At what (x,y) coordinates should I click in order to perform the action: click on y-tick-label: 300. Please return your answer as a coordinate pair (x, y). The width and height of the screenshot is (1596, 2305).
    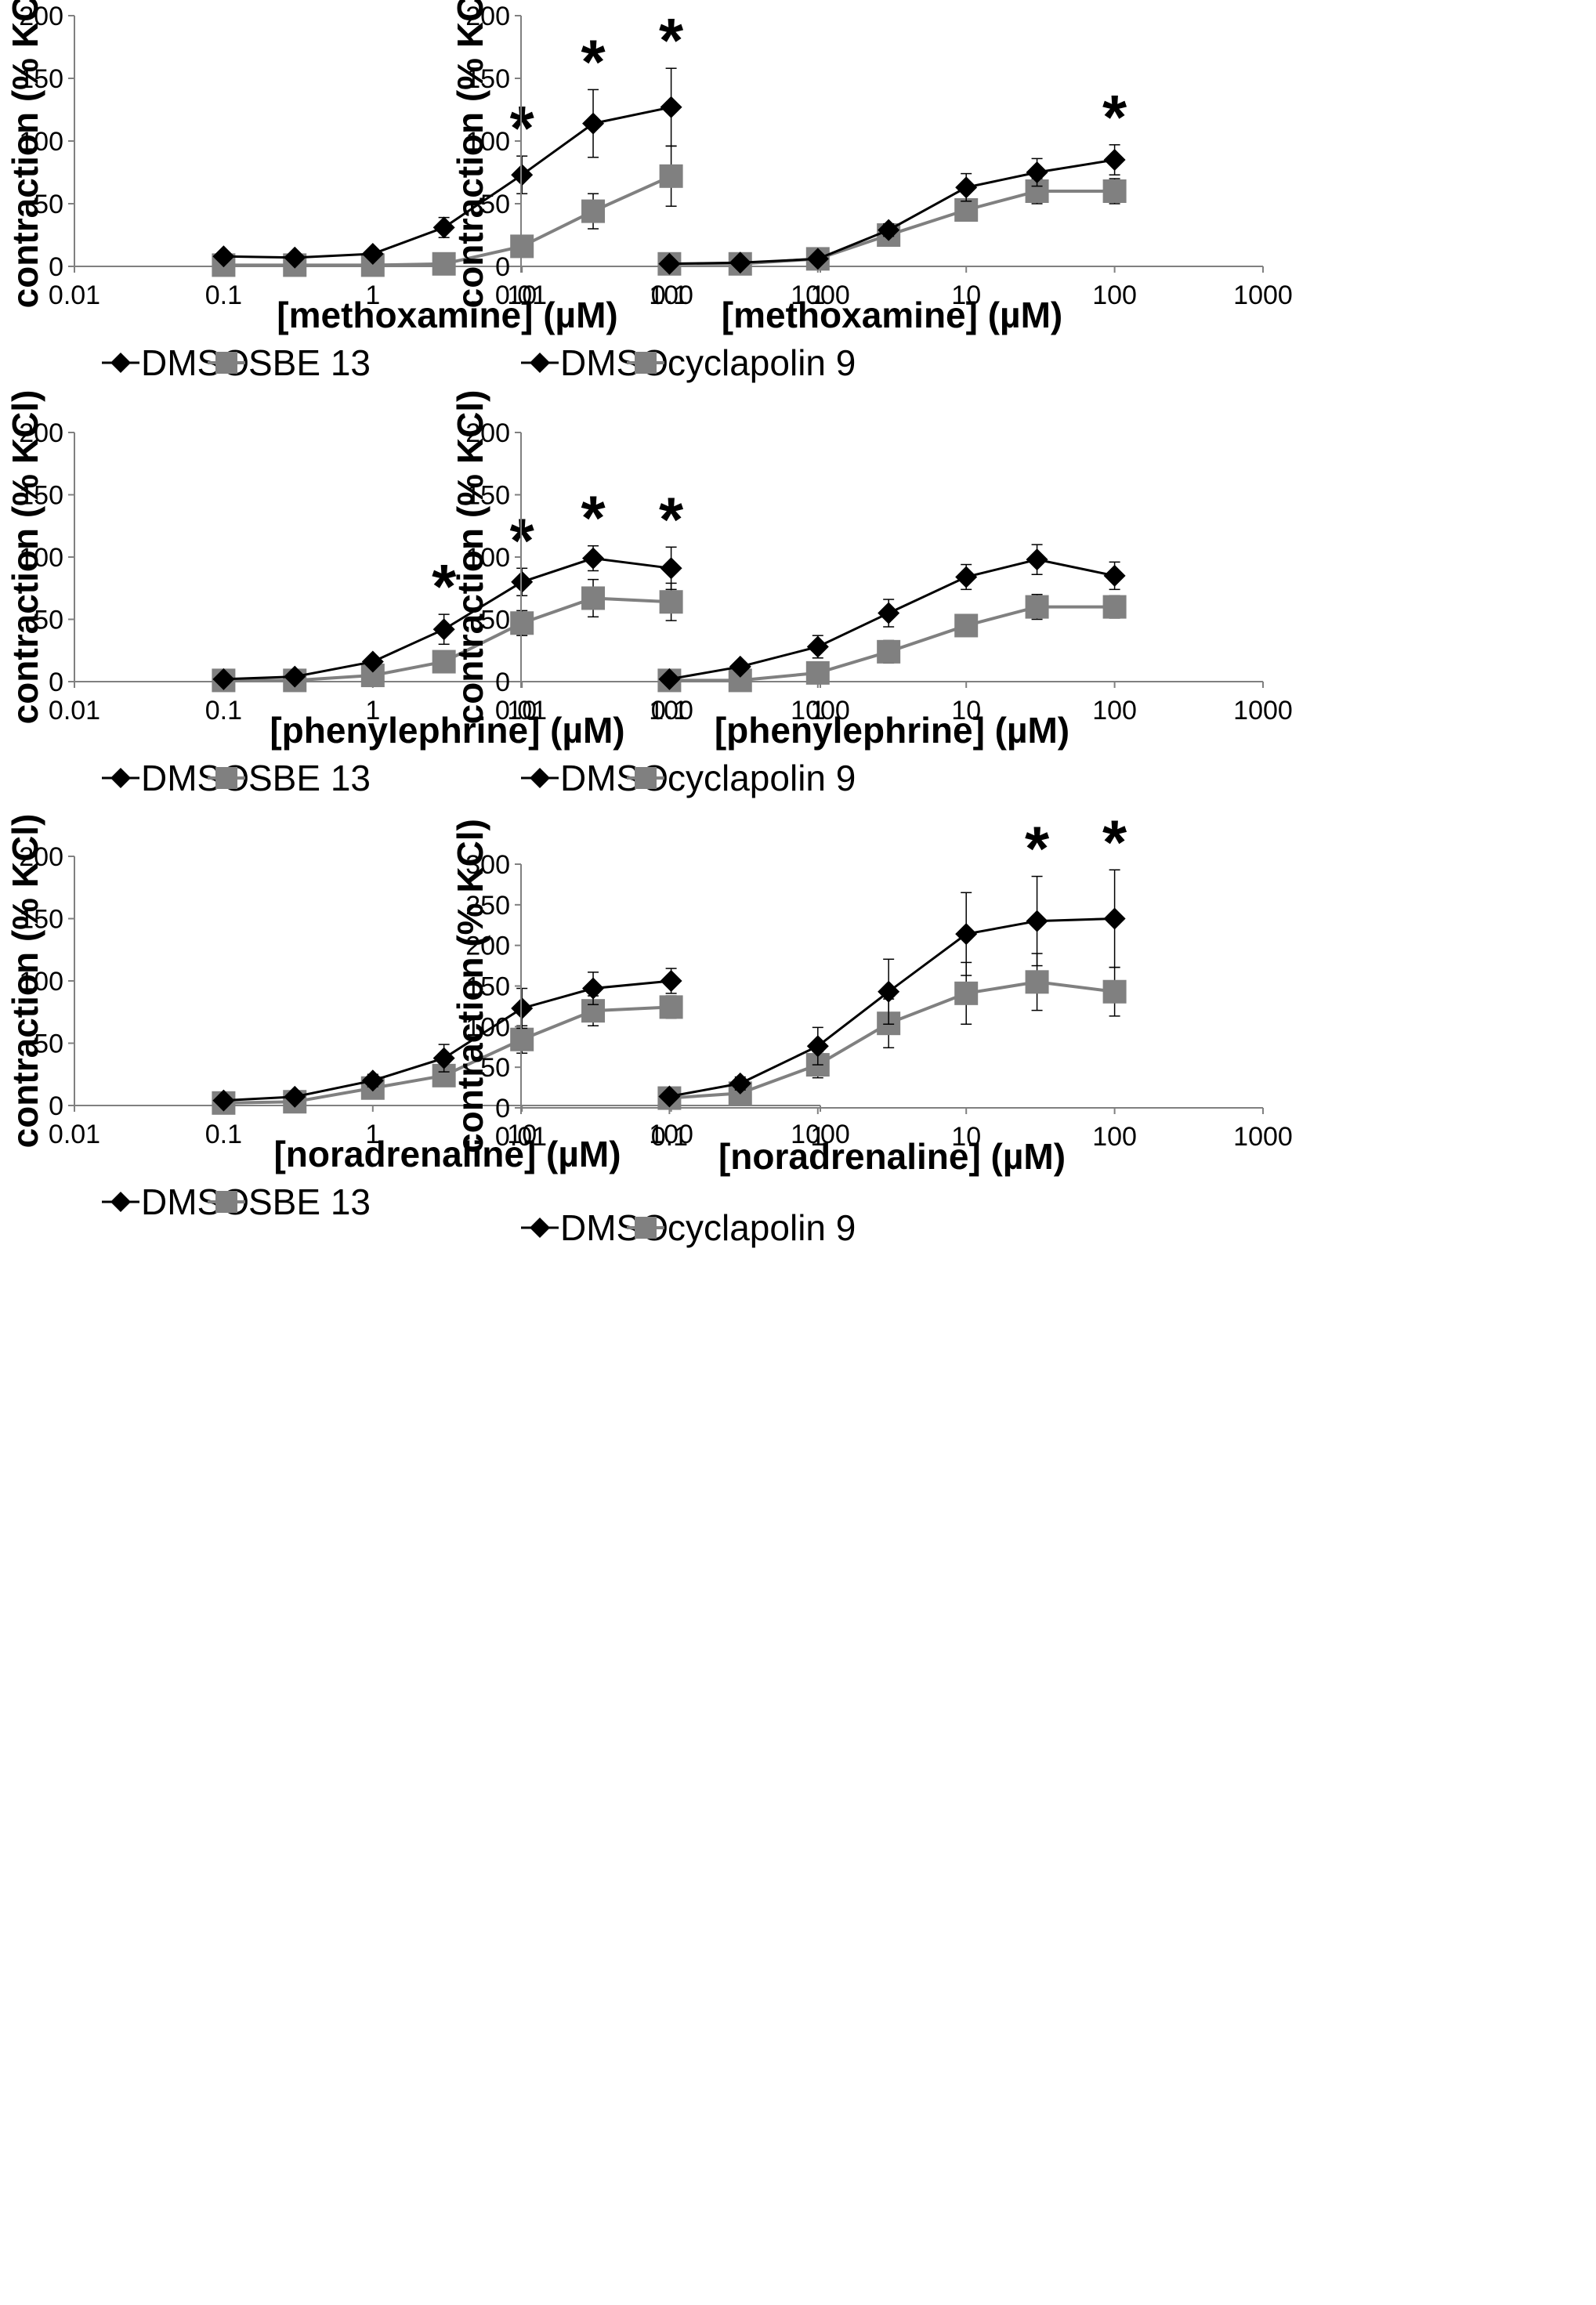
    Looking at the image, I should click on (487, 865).